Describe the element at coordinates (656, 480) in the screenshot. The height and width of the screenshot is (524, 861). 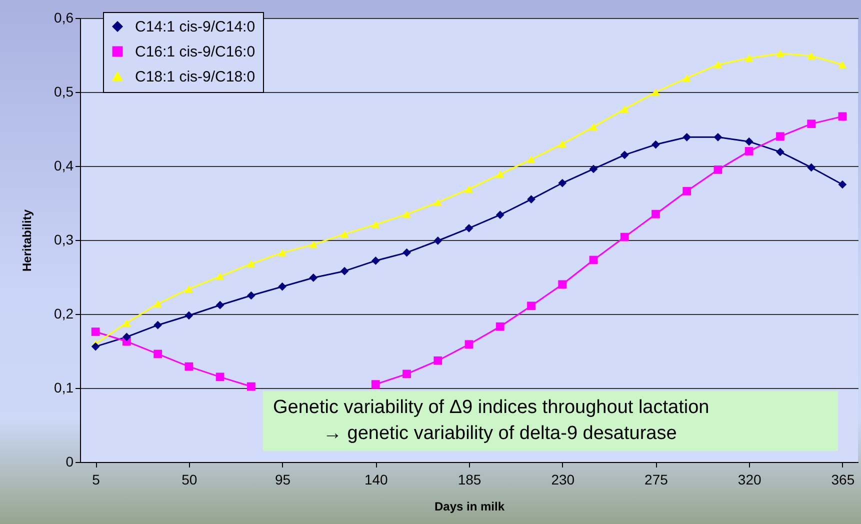
I see `x-tick-label: 275` at that location.